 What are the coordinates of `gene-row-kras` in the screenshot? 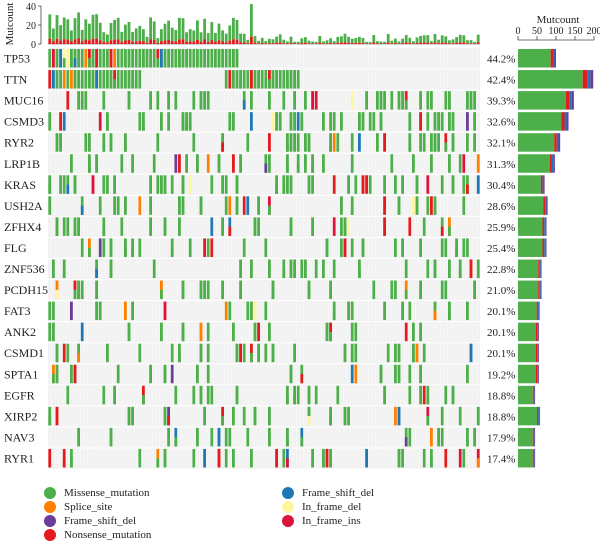 It's located at (264, 184).